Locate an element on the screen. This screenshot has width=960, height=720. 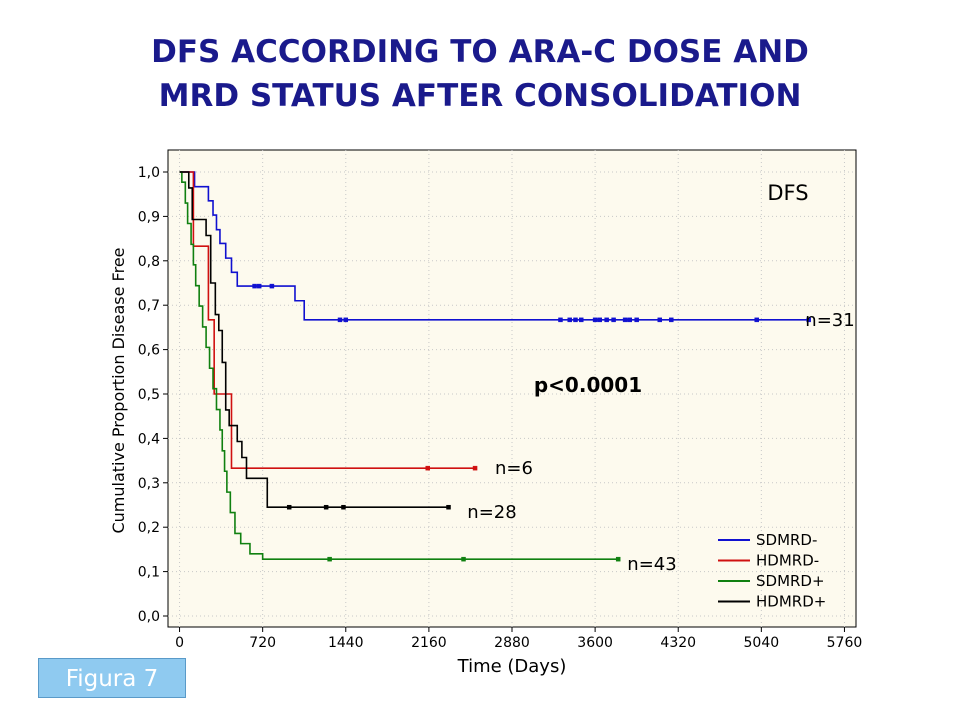
x-tick-label: 3600 is located at coordinates (595, 643).